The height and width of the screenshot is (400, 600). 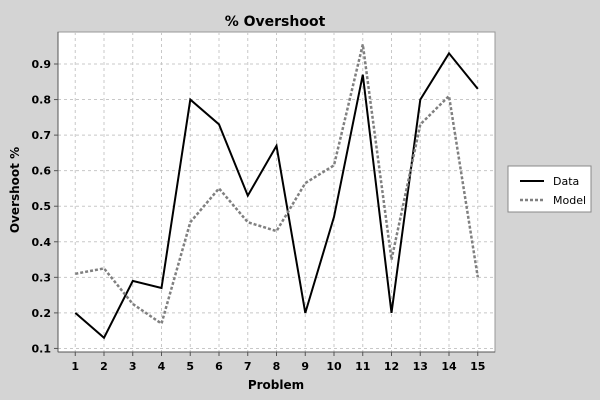 What do you see at coordinates (42, 242) in the screenshot?
I see `y-tick-label: 0.4` at bounding box center [42, 242].